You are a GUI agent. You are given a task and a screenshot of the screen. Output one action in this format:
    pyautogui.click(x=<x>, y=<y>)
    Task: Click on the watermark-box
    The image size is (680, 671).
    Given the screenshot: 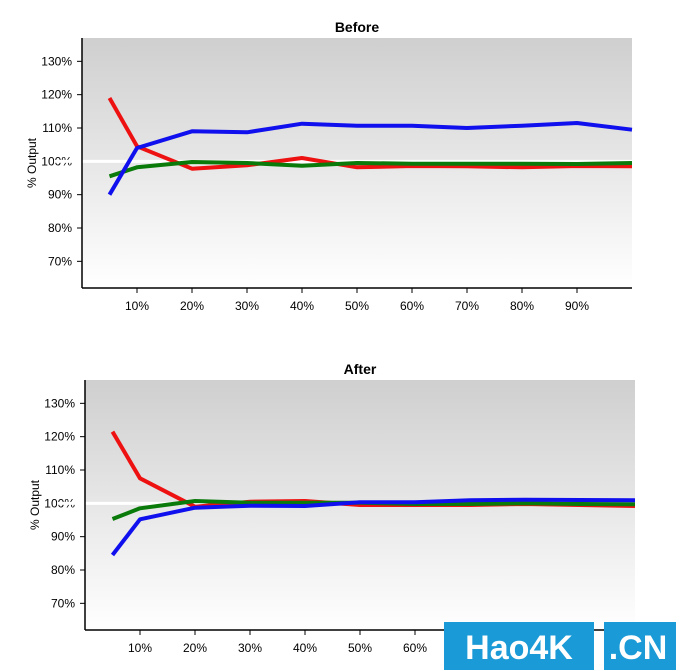 What is the action you would take?
    pyautogui.click(x=519, y=646)
    